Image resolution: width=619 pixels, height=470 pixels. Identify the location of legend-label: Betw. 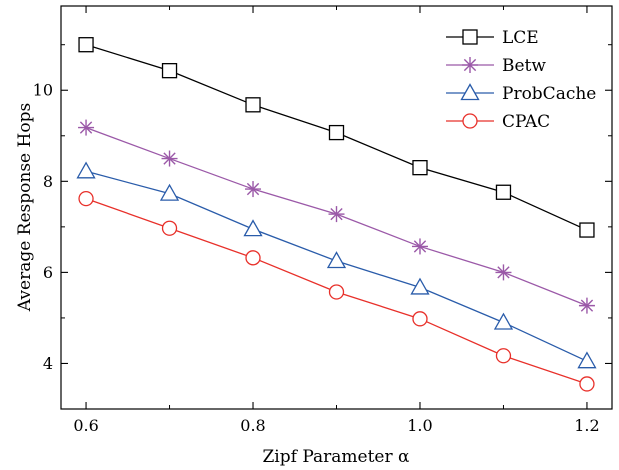
(524, 66).